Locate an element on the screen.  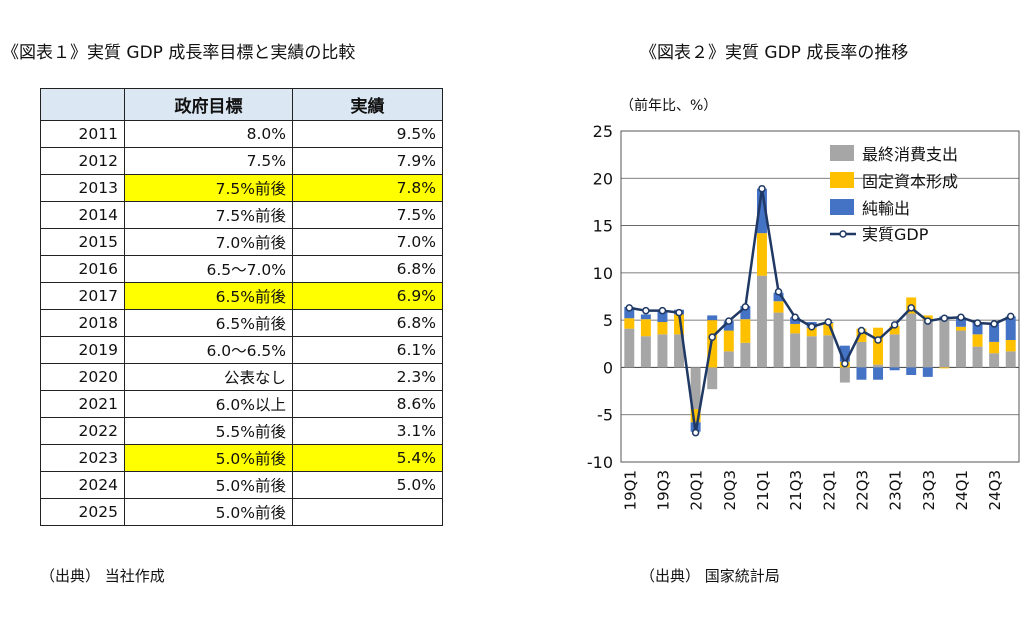
table-header-year is located at coordinates (82, 104).